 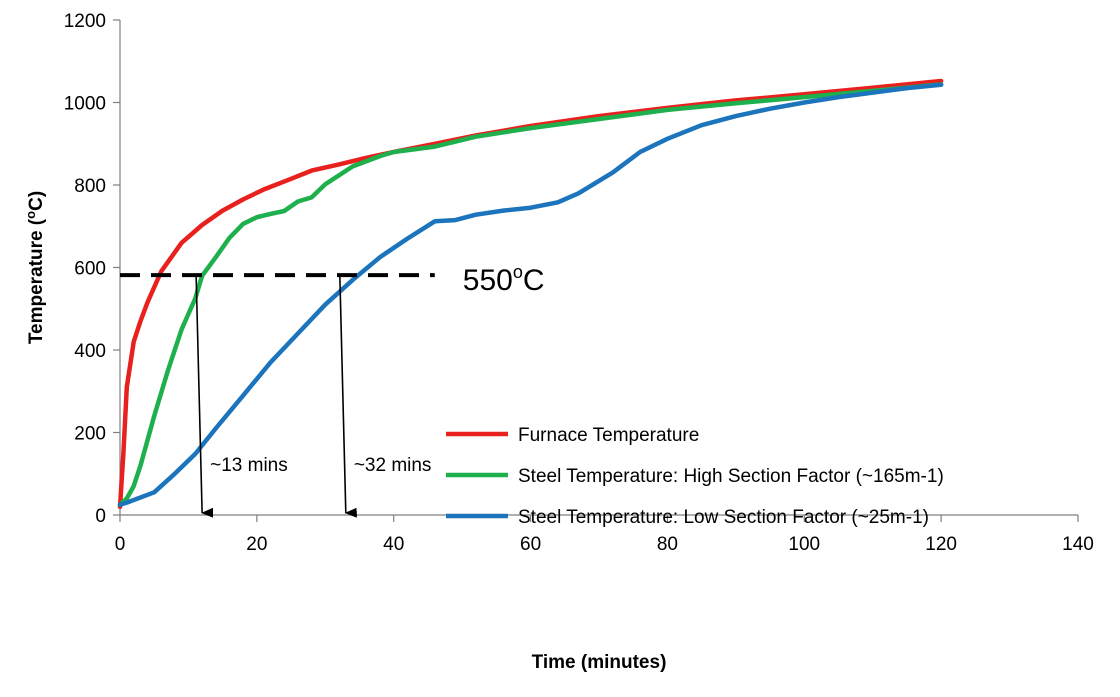 I want to click on x-ticks: 0 20 40 60 80 100 120 140, so click(x=604, y=535).